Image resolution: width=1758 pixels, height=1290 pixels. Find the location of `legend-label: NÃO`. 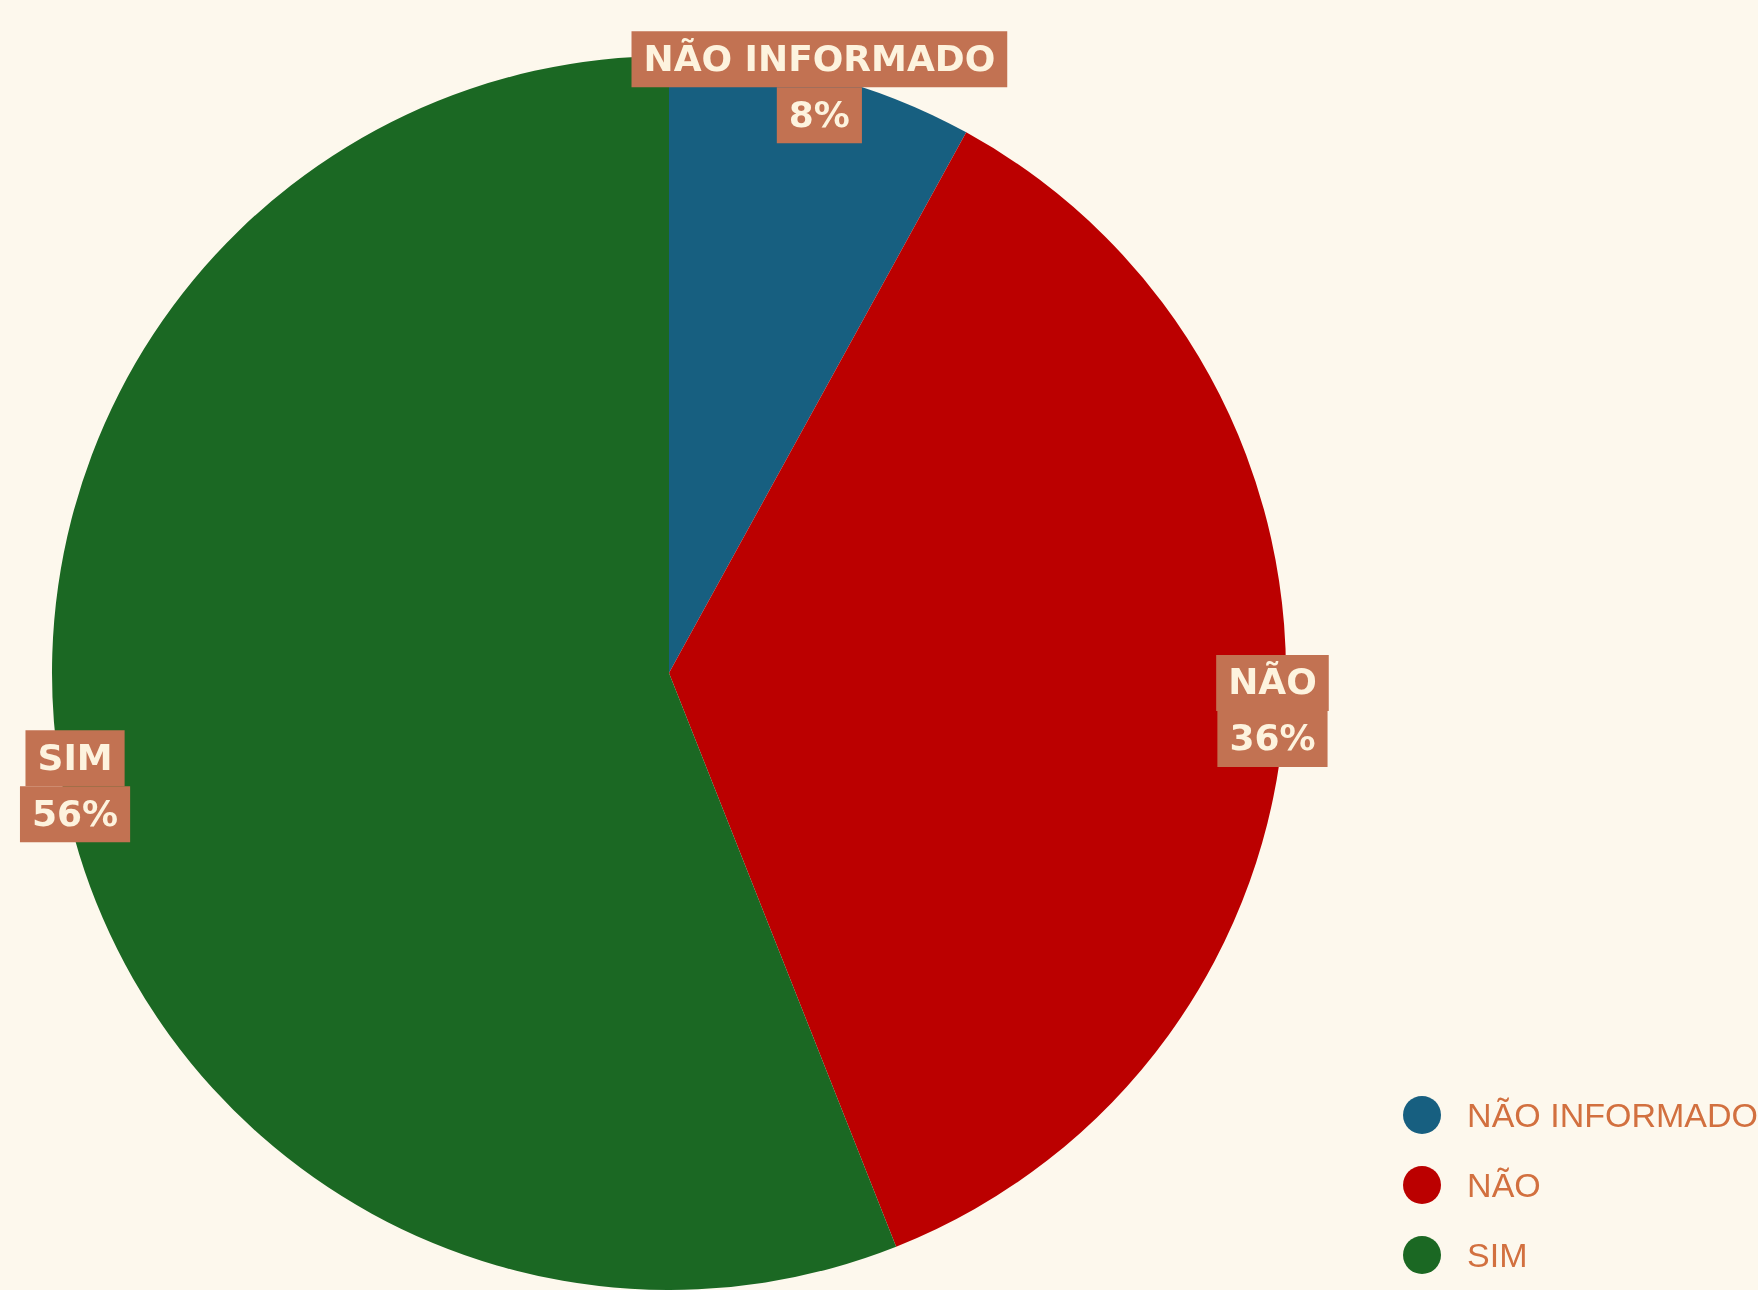

legend-label: NÃO is located at coordinates (1504, 1185).